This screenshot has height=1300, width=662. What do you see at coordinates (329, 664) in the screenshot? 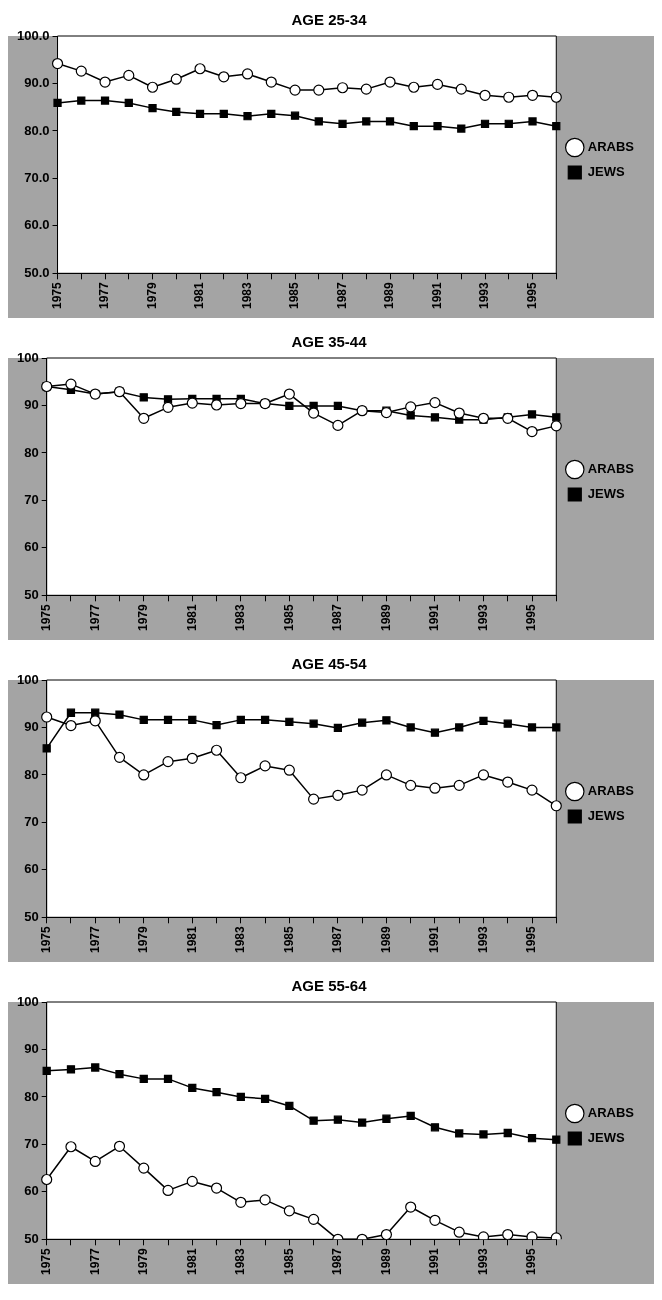
I see `chart-title: AGE 45-54` at bounding box center [329, 664].